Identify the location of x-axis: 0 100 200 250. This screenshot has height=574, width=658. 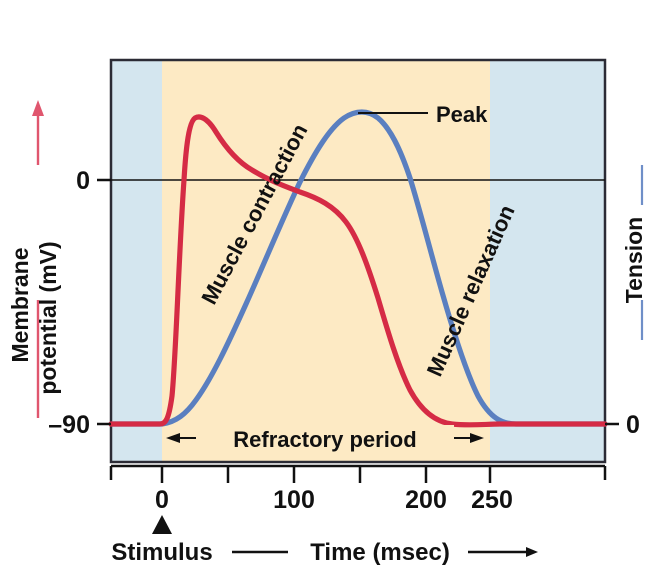
(358, 489).